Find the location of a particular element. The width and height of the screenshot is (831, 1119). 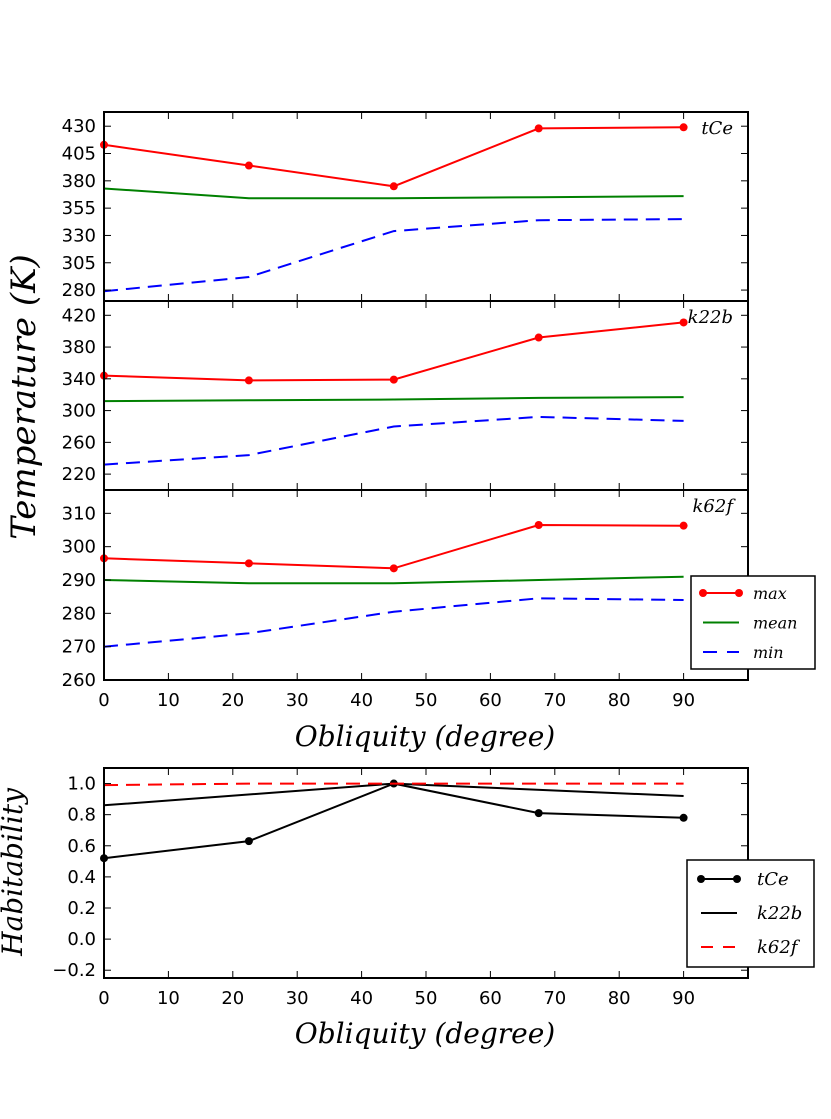

hab-xtick-label: 40 is located at coordinates (361, 998).